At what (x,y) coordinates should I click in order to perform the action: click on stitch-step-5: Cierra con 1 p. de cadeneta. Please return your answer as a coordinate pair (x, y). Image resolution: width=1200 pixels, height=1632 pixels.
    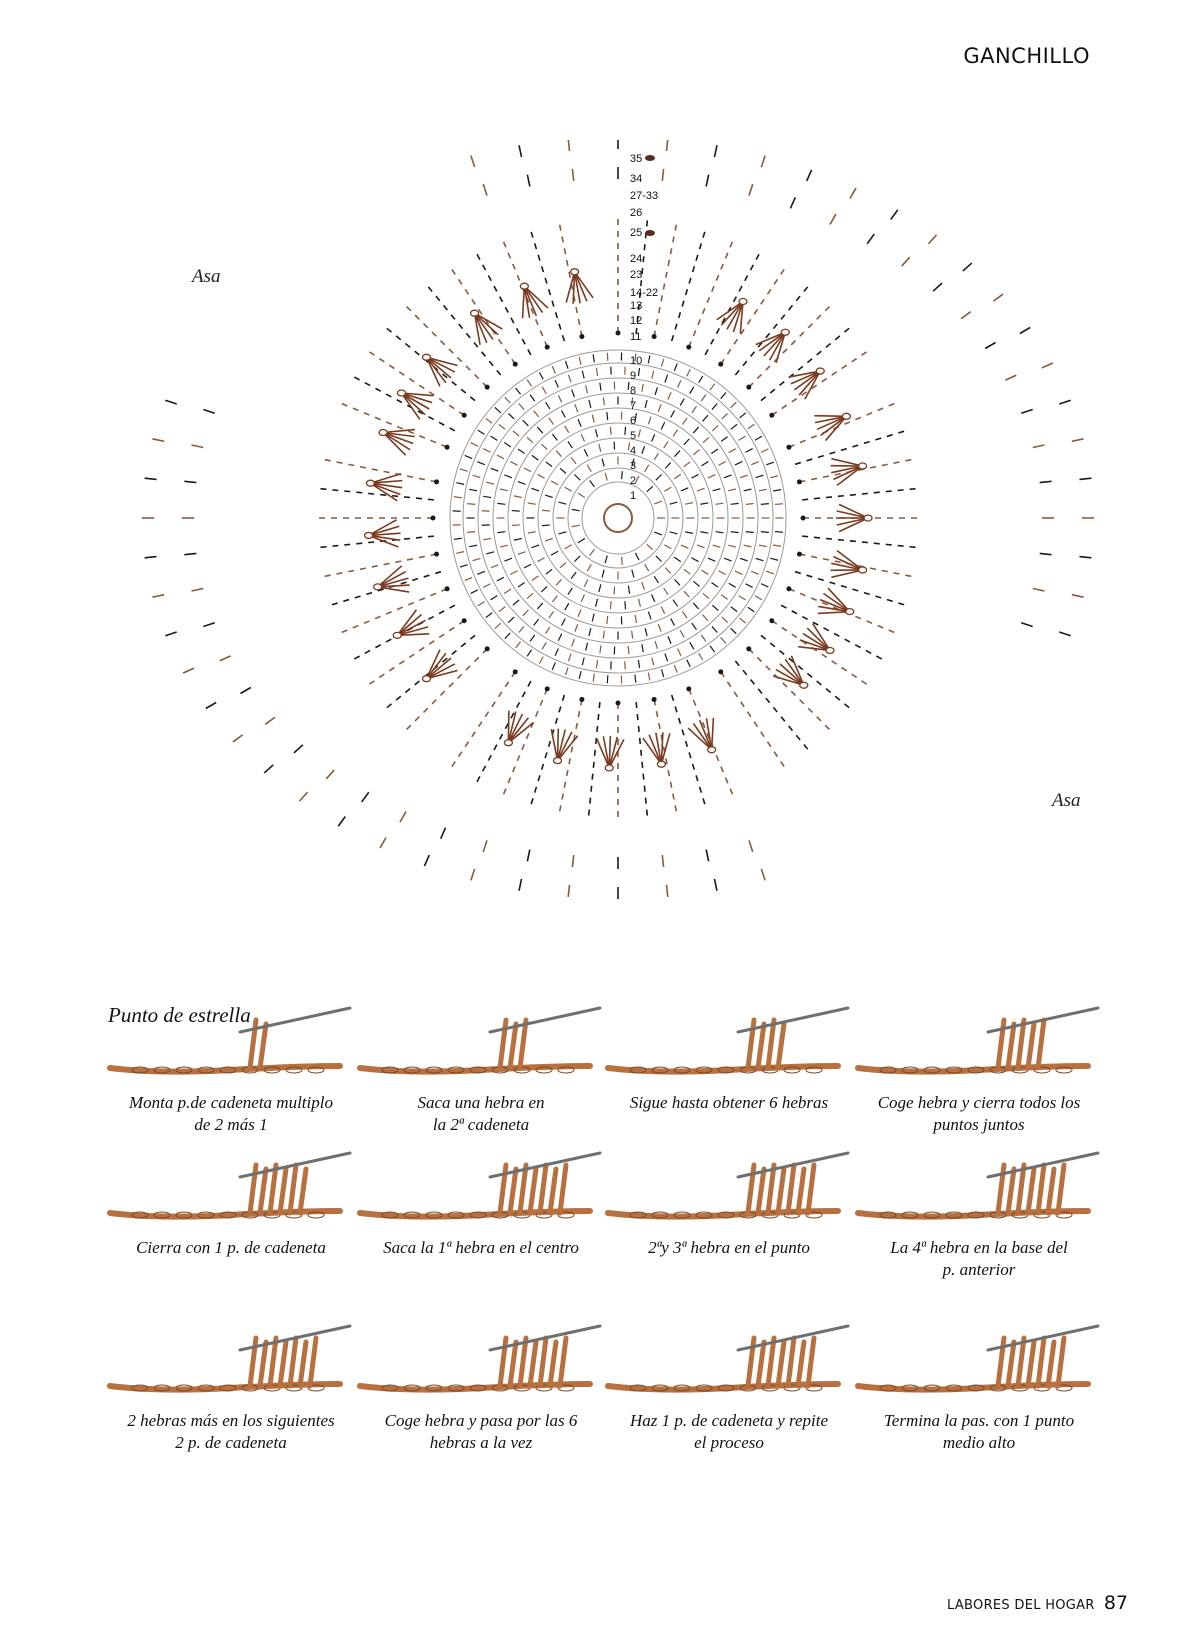
    Looking at the image, I should click on (231, 1202).